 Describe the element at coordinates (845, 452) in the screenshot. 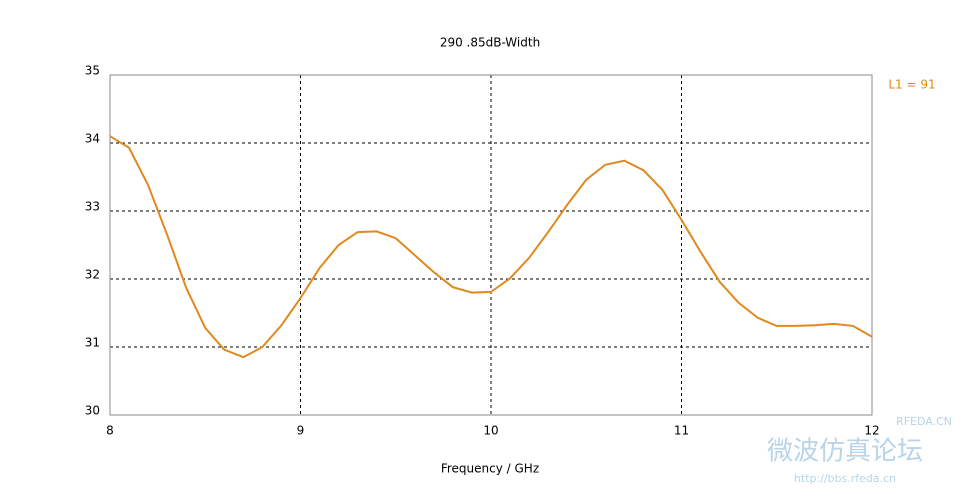

I see `watermark: 微波仿真论坛` at that location.